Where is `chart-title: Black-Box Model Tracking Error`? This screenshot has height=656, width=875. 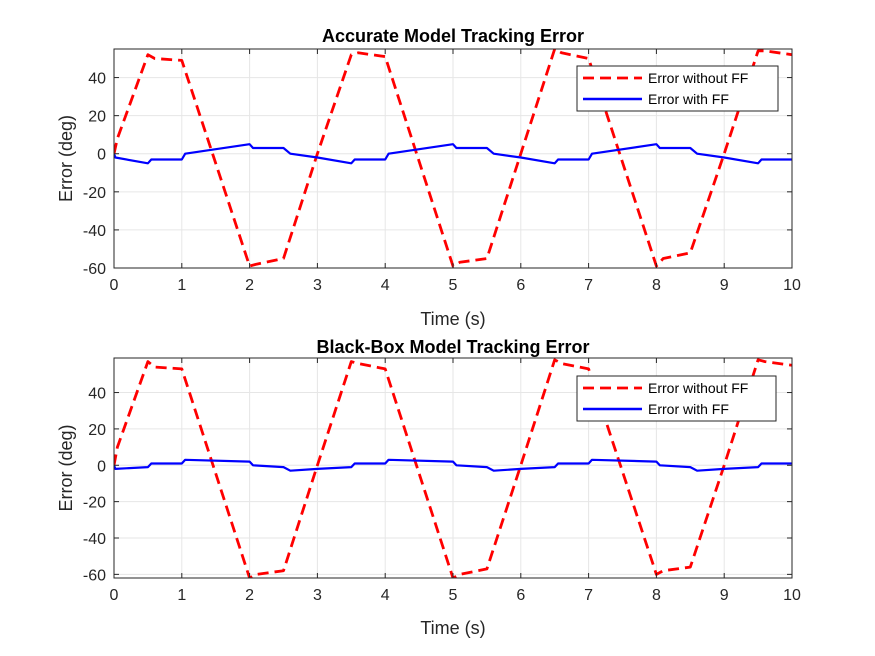
chart-title: Black-Box Model Tracking Error is located at coordinates (452, 347).